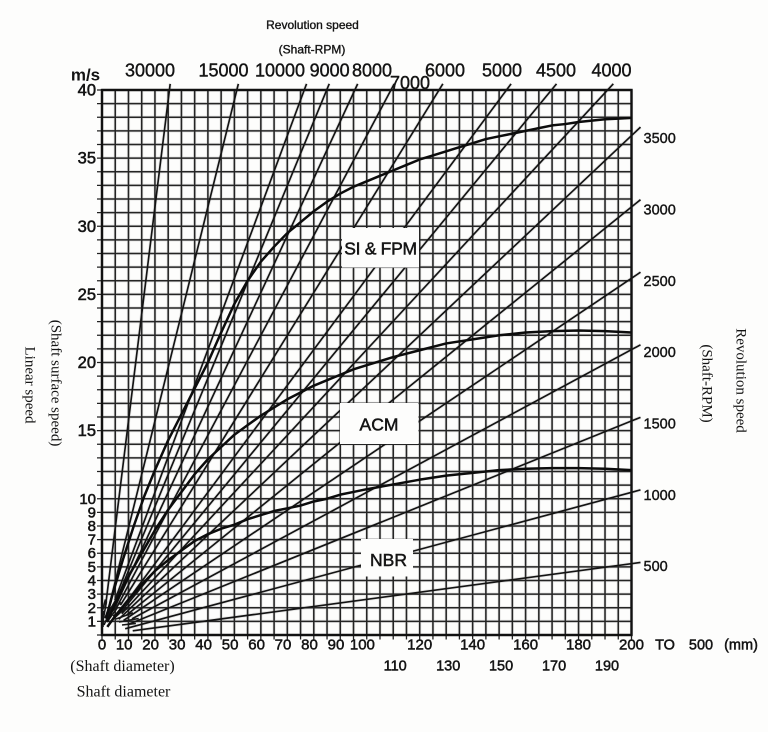 This screenshot has height=737, width=768. What do you see at coordinates (336, 645) in the screenshot?
I see `svg-text: 90` at bounding box center [336, 645].